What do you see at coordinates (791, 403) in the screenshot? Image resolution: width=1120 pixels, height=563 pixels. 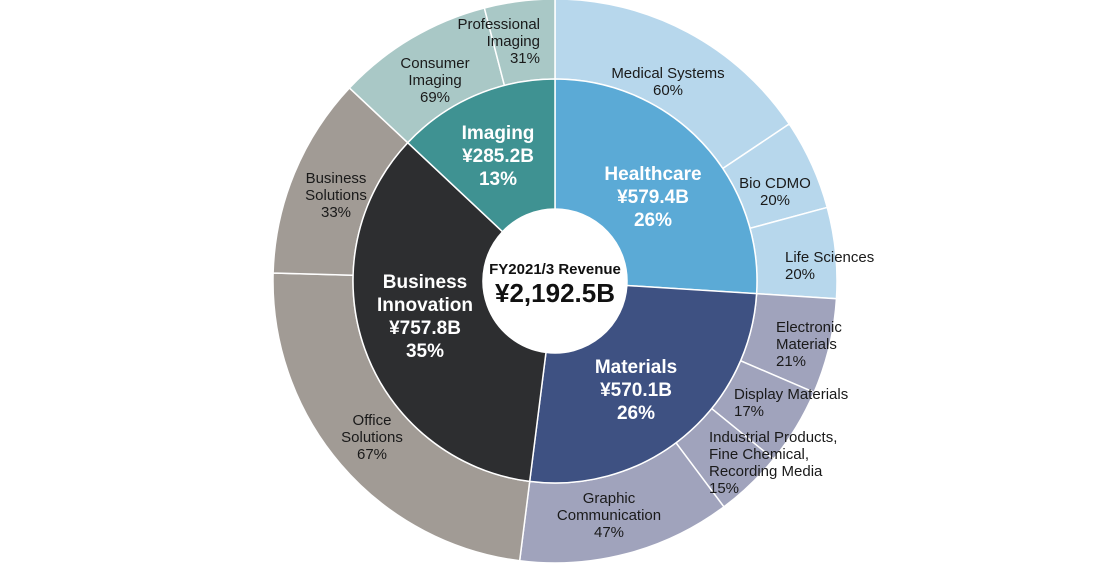 I see `outer-label-display-materials: Display Materials 17%` at bounding box center [791, 403].